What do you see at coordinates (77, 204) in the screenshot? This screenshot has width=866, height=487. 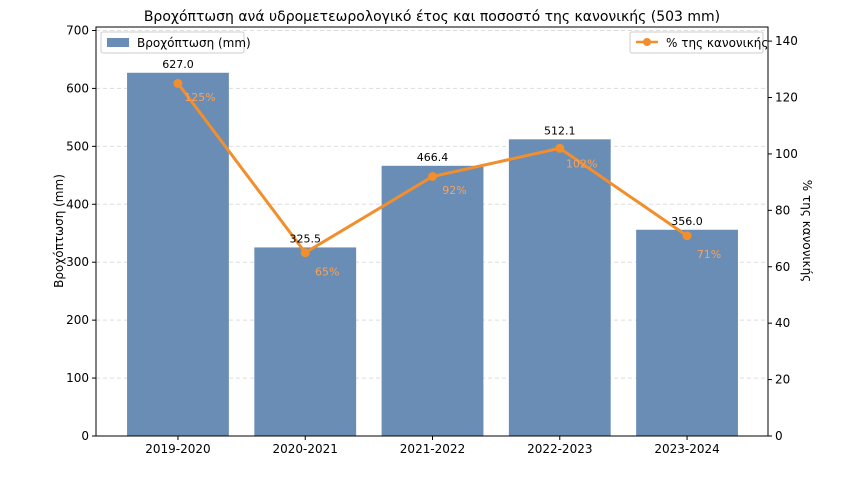 I see `y-tick-label: 400` at bounding box center [77, 204].